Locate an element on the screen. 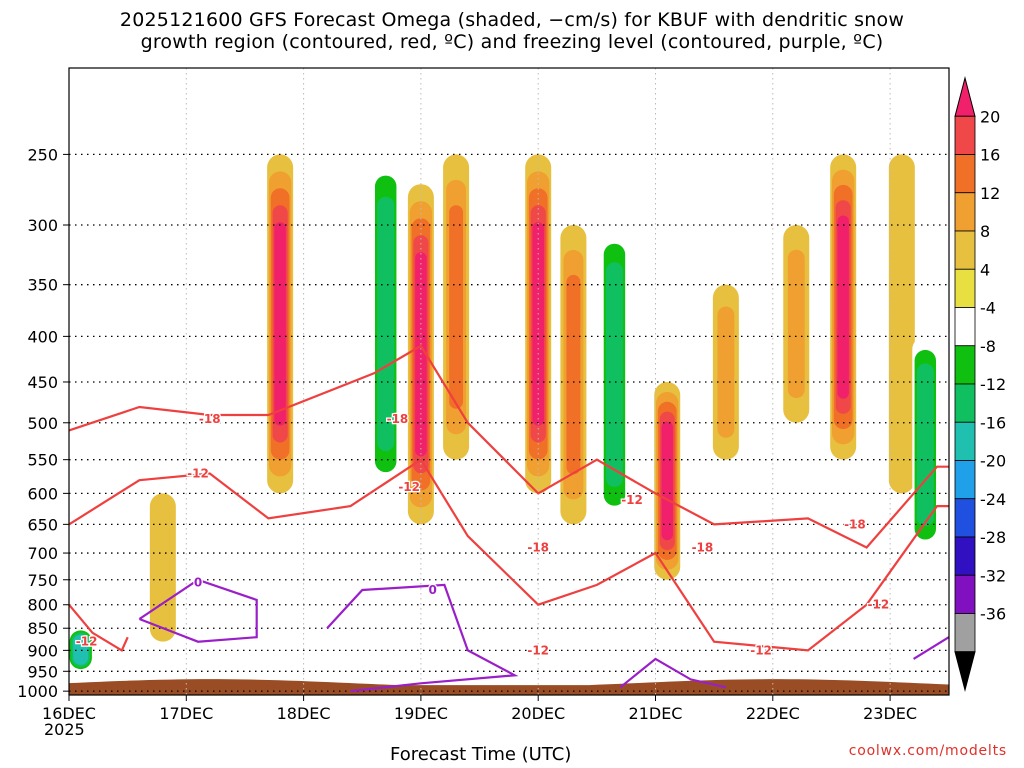  y-tick-label-600: 600 is located at coordinates (42, 493).